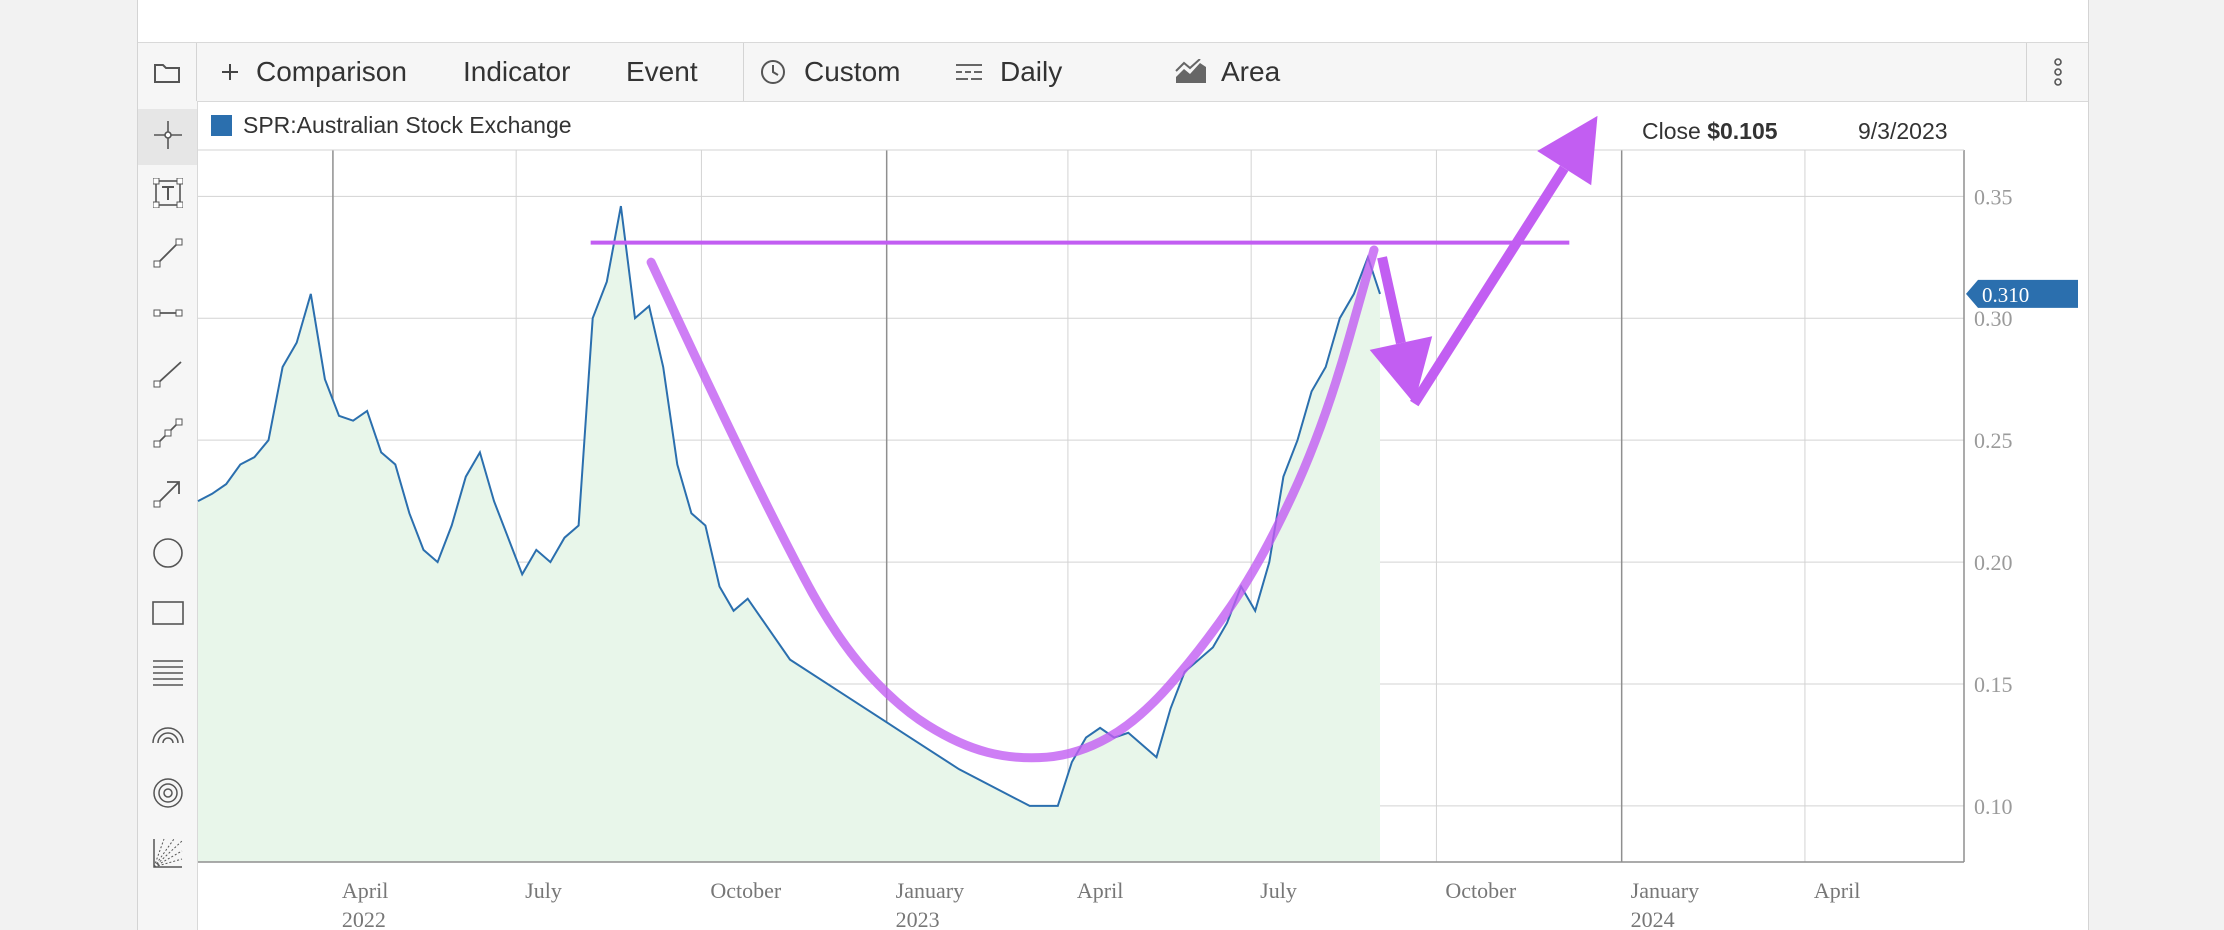 The image size is (2224, 930). I want to click on circle-icon, so click(168, 555).